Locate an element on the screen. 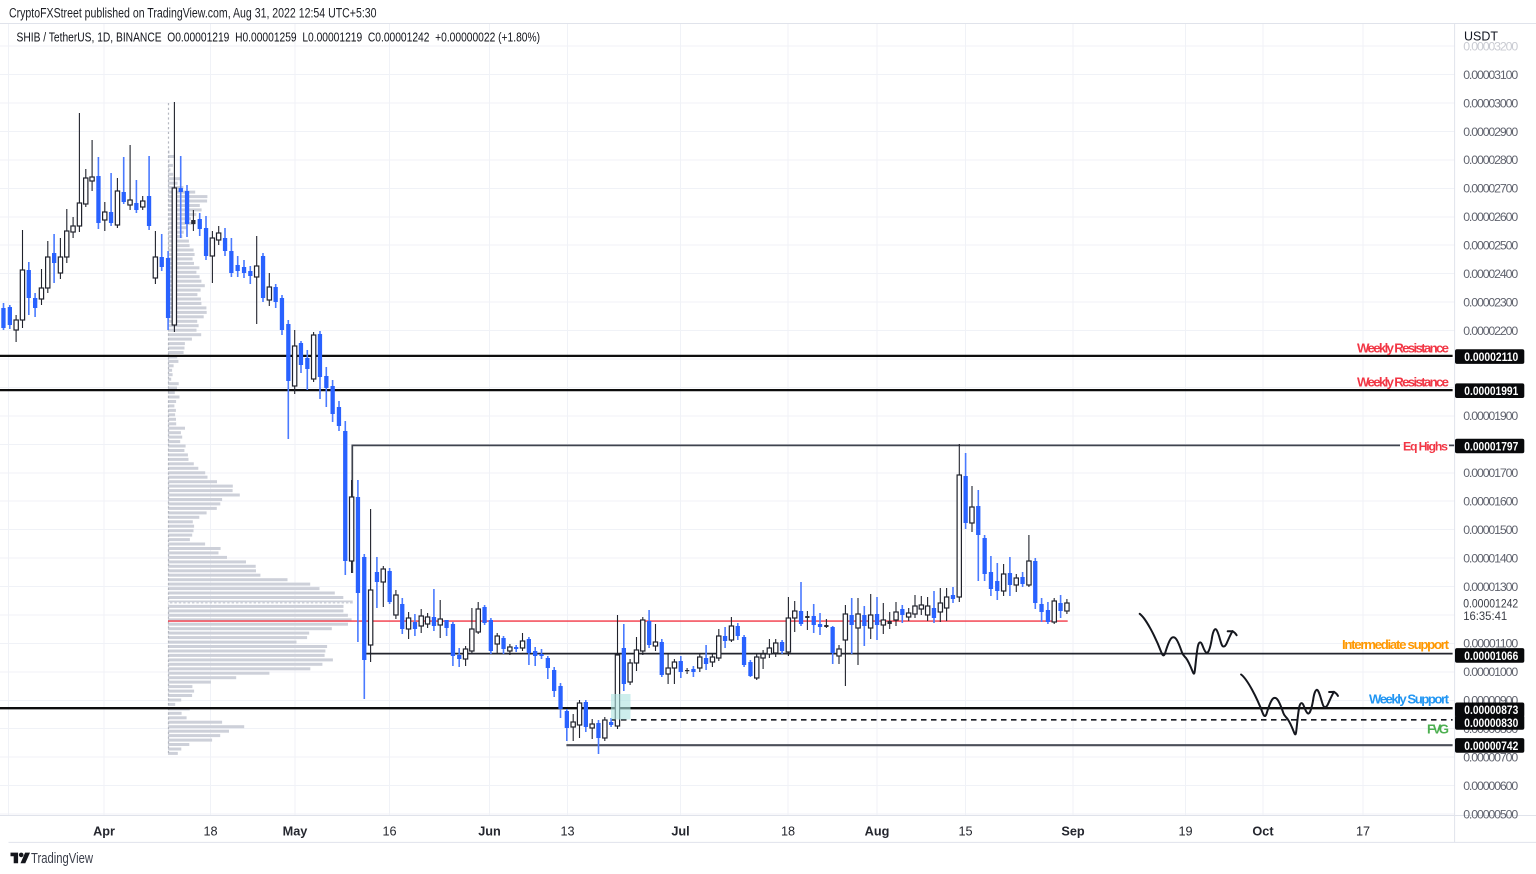 This screenshot has width=1536, height=874. svg-text: 0.00003000 is located at coordinates (1490, 103).